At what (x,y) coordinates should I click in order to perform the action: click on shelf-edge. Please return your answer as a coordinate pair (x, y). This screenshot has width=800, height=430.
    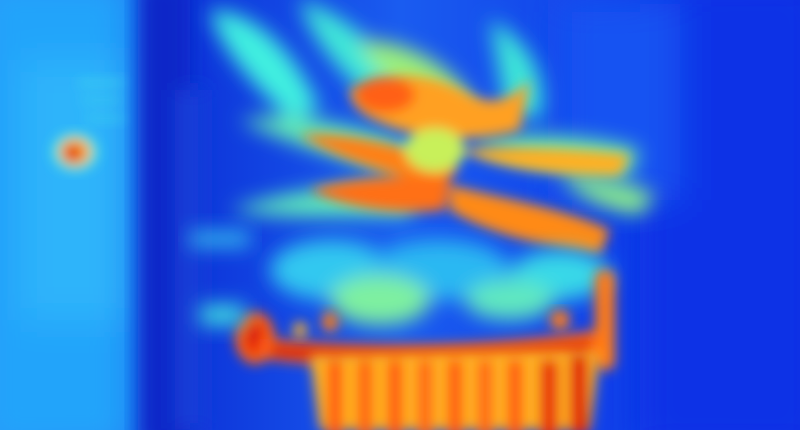
    Looking at the image, I should click on (220, 278).